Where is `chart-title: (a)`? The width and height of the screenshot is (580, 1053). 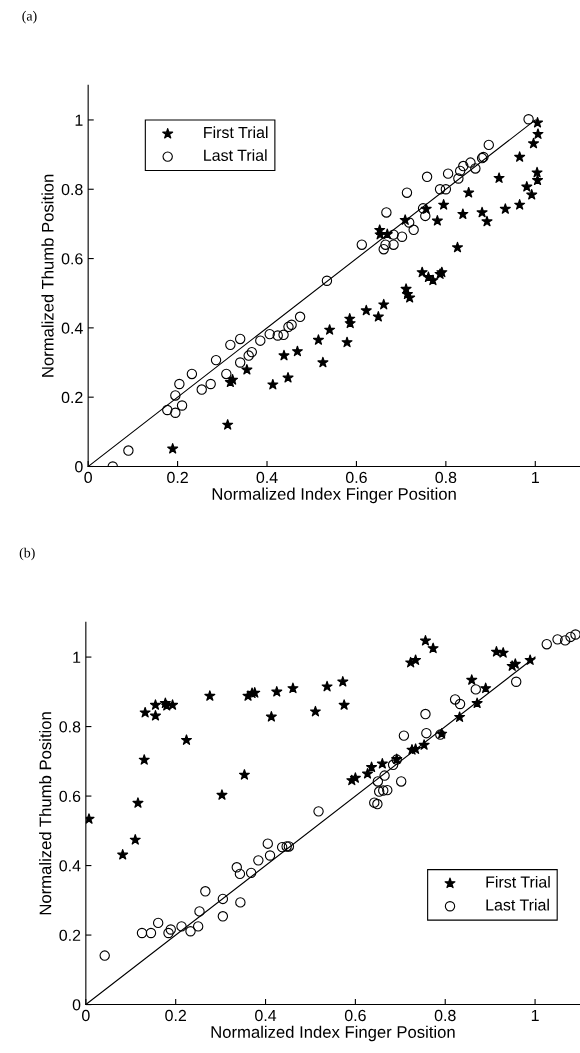
chart-title: (a) is located at coordinates (29, 17).